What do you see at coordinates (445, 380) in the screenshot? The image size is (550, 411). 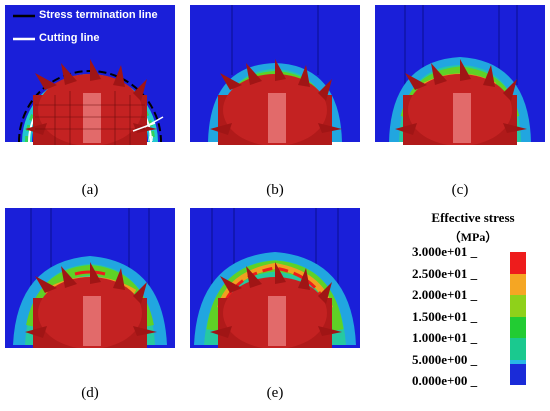 I see `colorbar-tick-label: 0.000e+00 _` at bounding box center [445, 380].